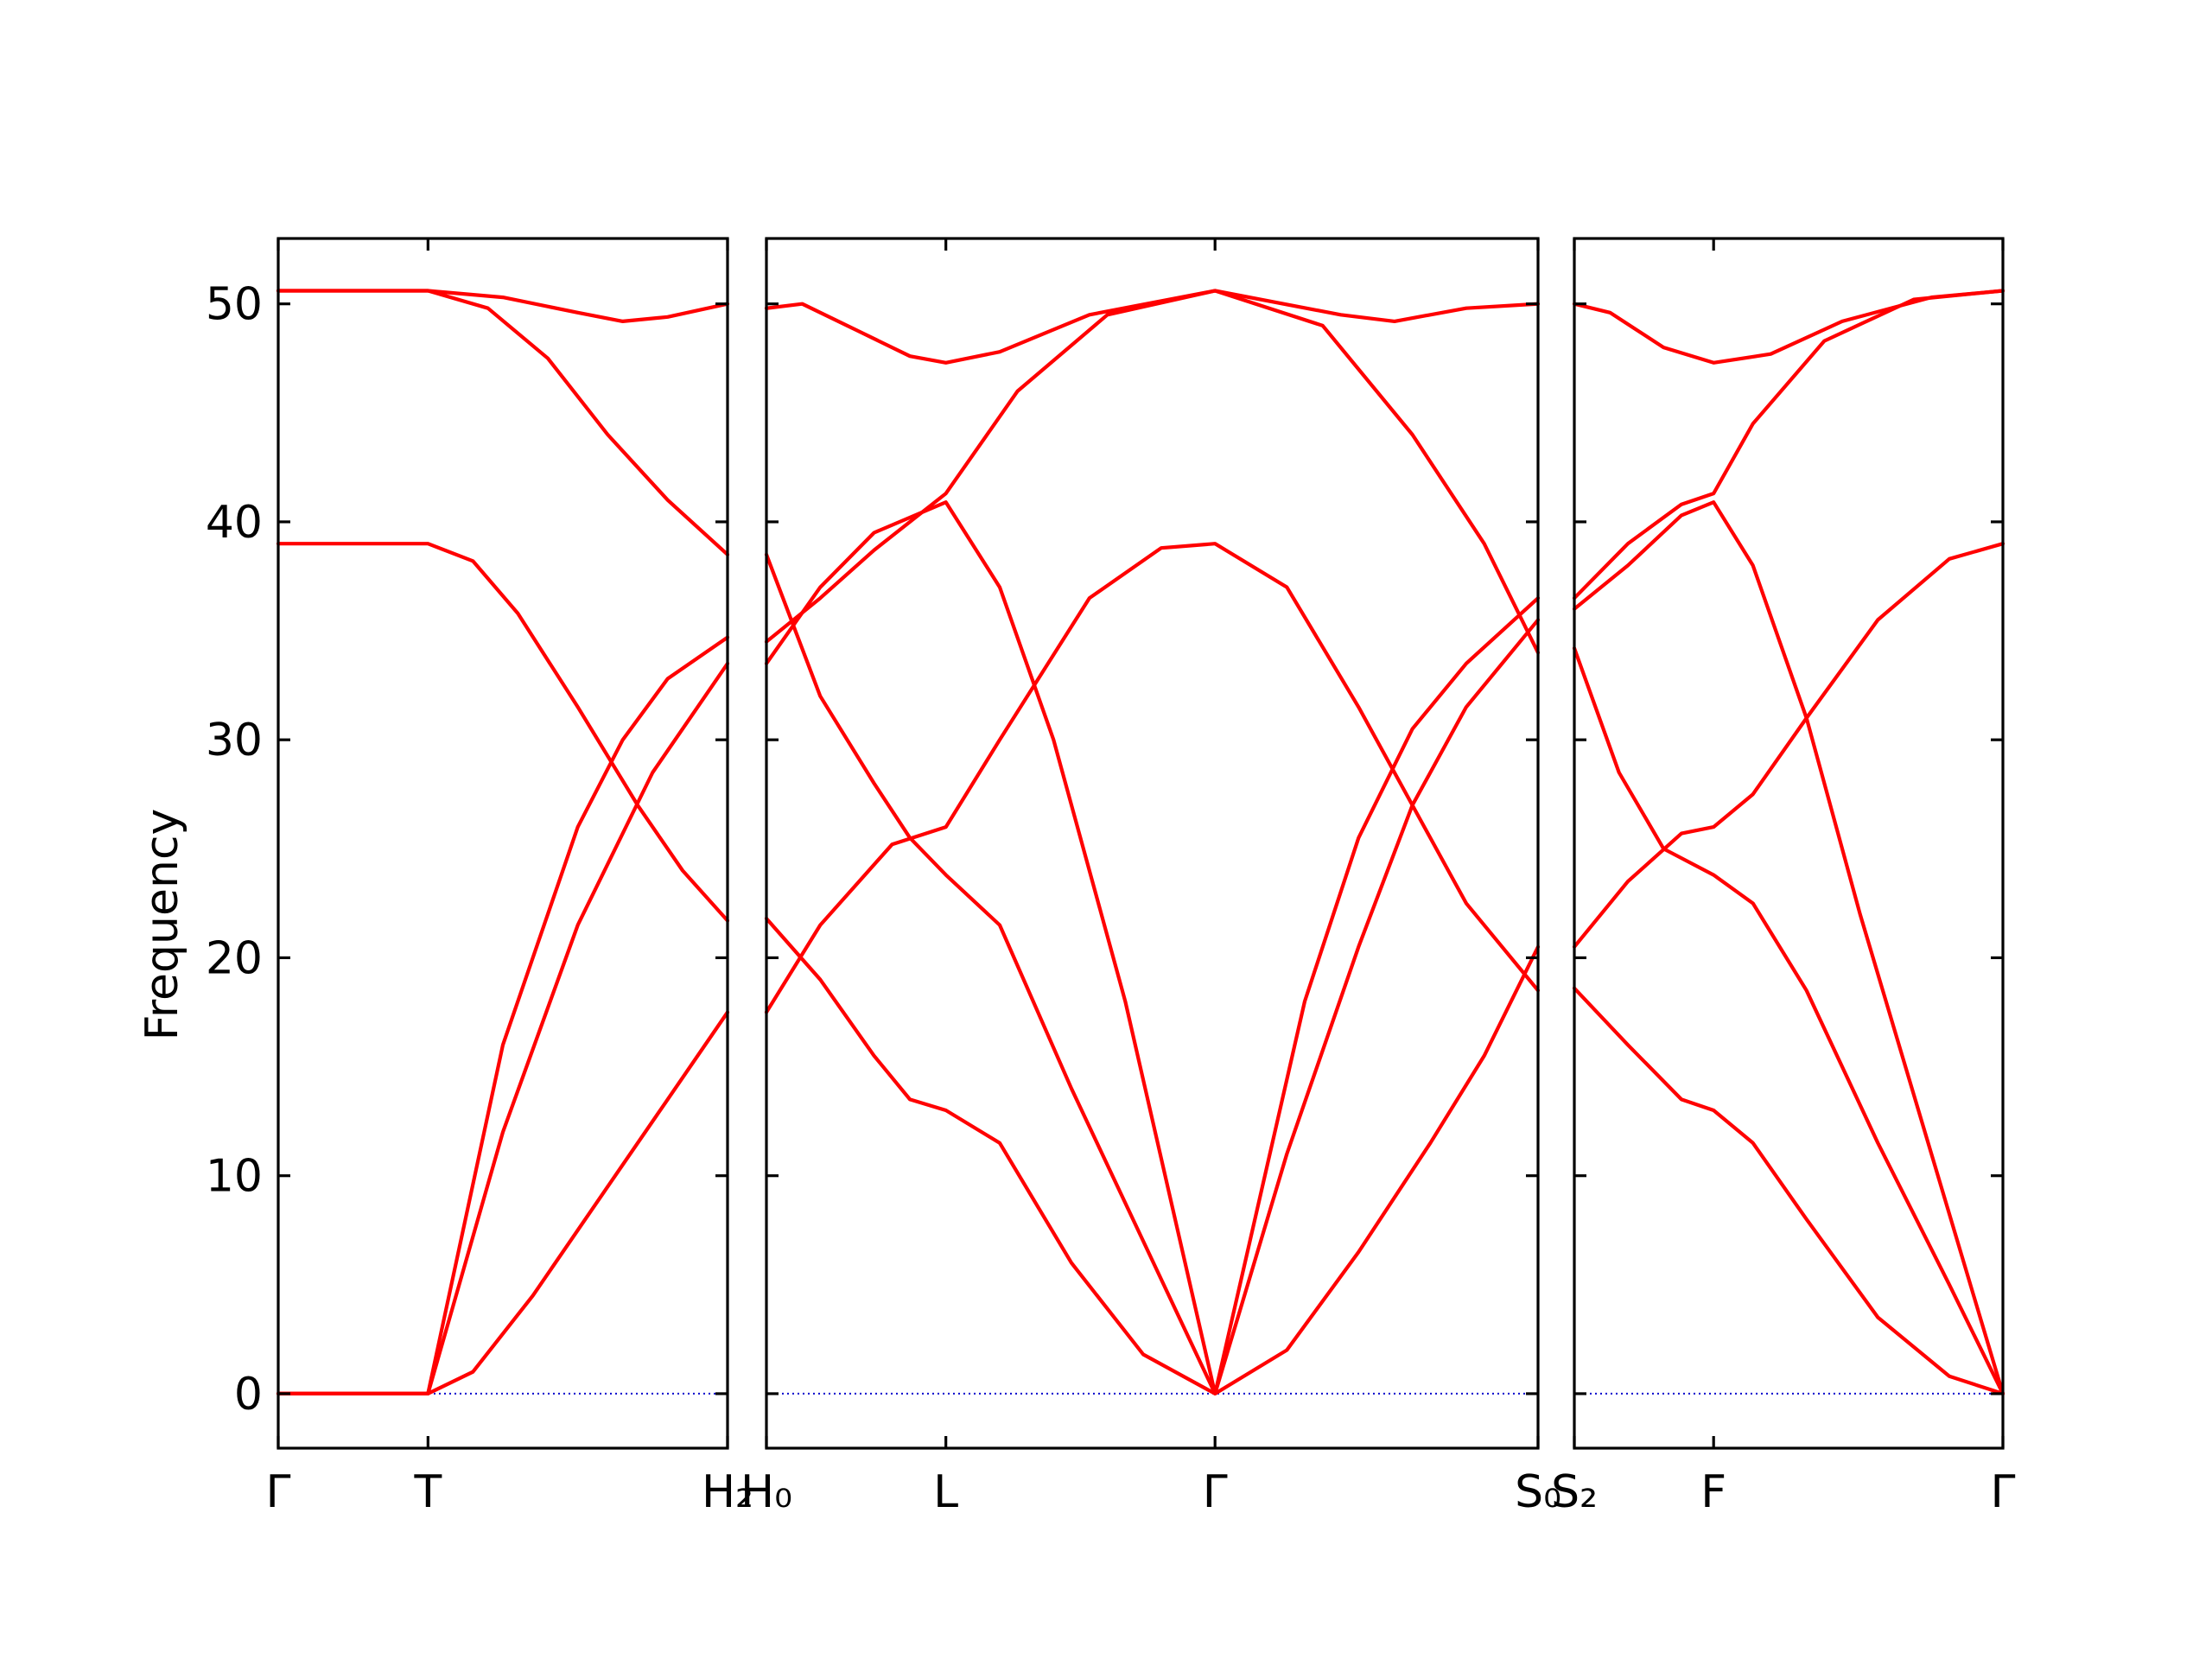 This screenshot has width=2212, height=1659. Describe the element at coordinates (1538, 1492) in the screenshot. I see `x-tick-label: S₀` at that location.